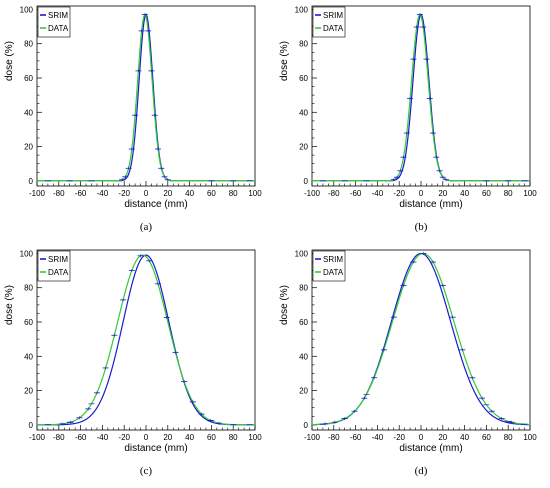 The image size is (550, 488). I want to click on panel-caption: (c), so click(146, 471).